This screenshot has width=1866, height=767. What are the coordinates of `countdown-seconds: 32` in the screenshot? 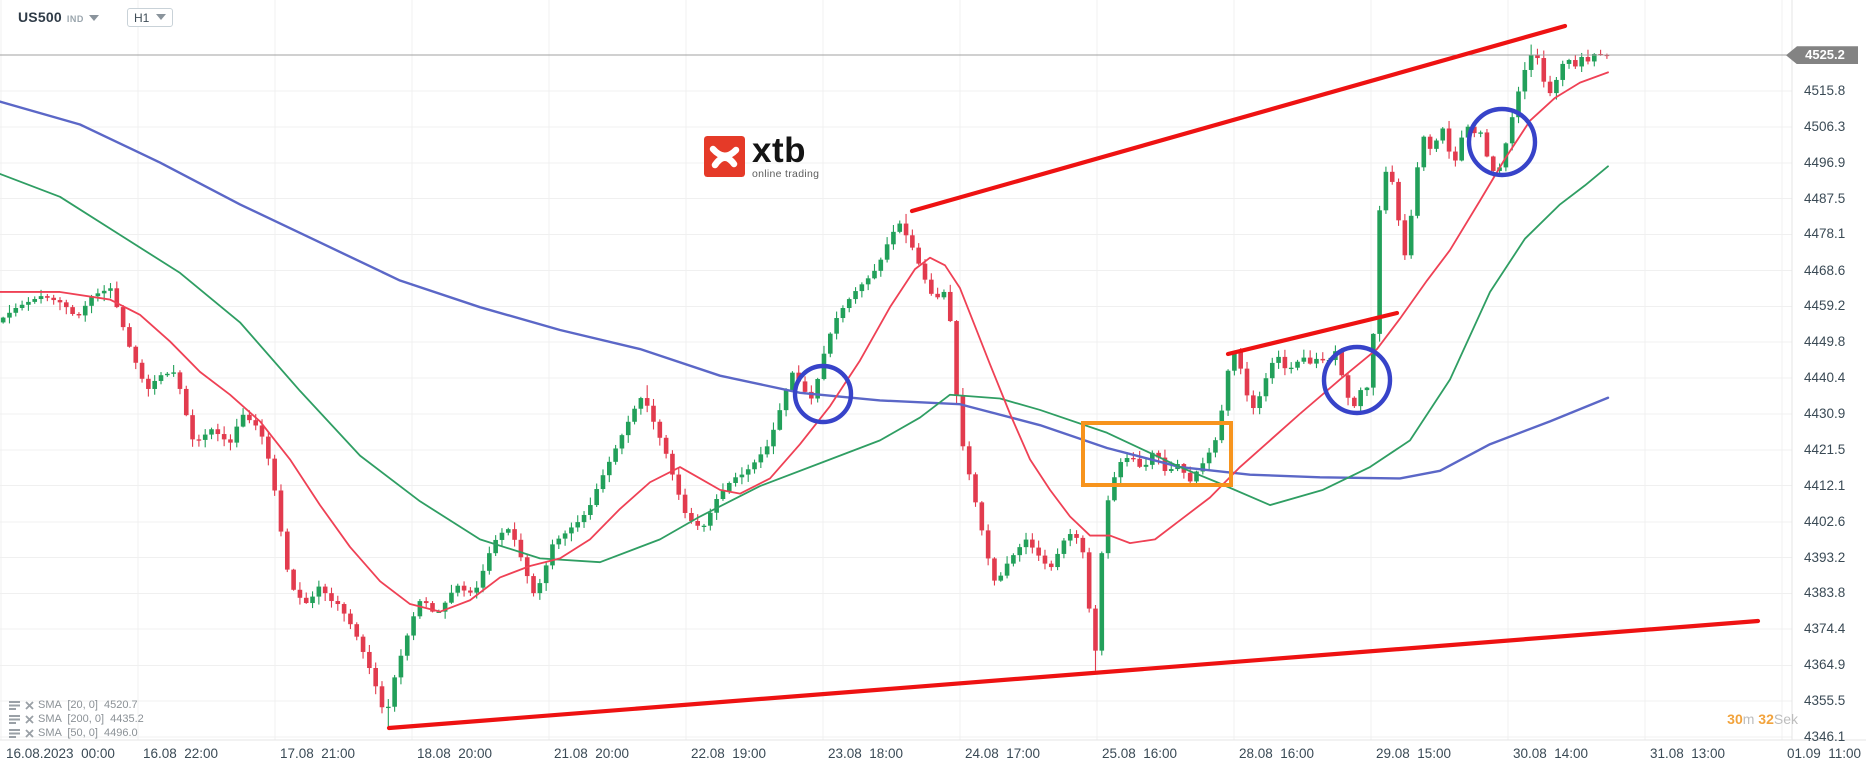 It's located at (1766, 719).